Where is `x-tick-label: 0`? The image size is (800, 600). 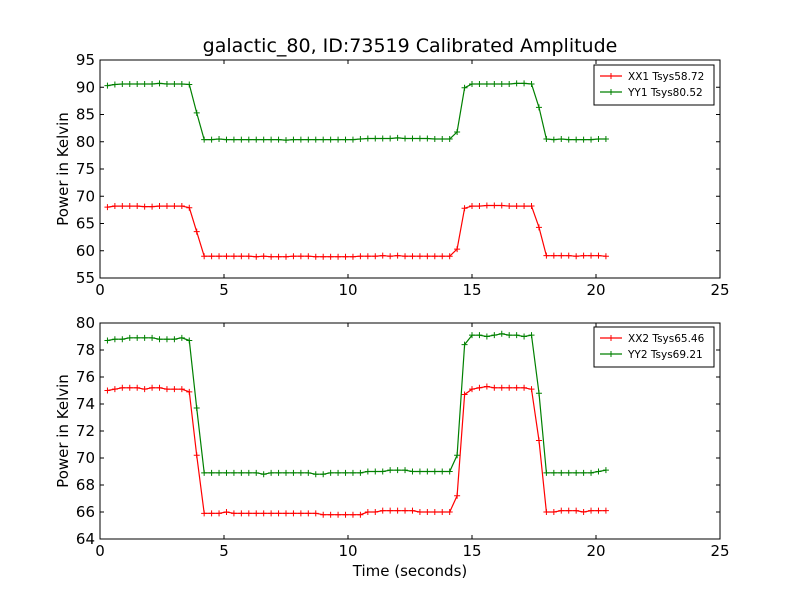 x-tick-label: 0 is located at coordinates (100, 290).